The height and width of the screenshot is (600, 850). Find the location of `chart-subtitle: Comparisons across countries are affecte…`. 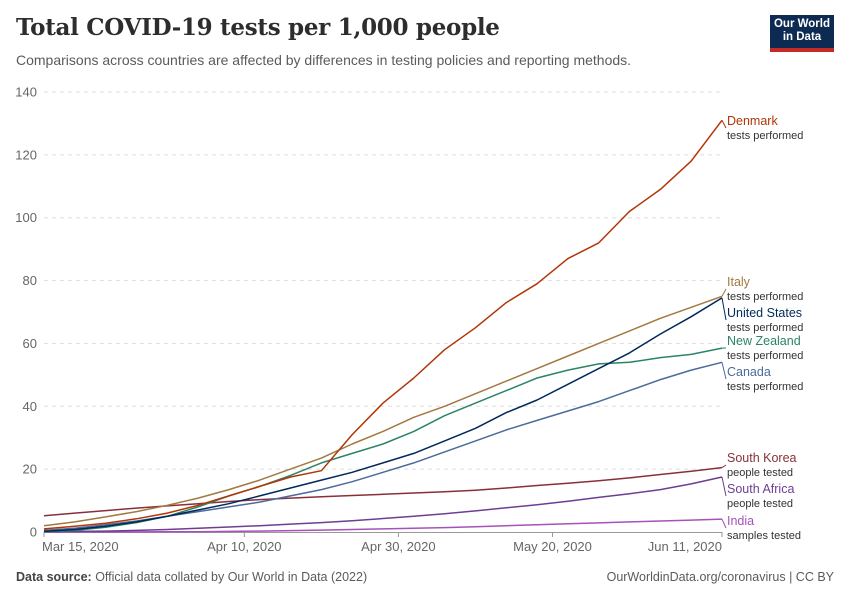

chart-subtitle: Comparisons across countries are affecte… is located at coordinates (324, 60).